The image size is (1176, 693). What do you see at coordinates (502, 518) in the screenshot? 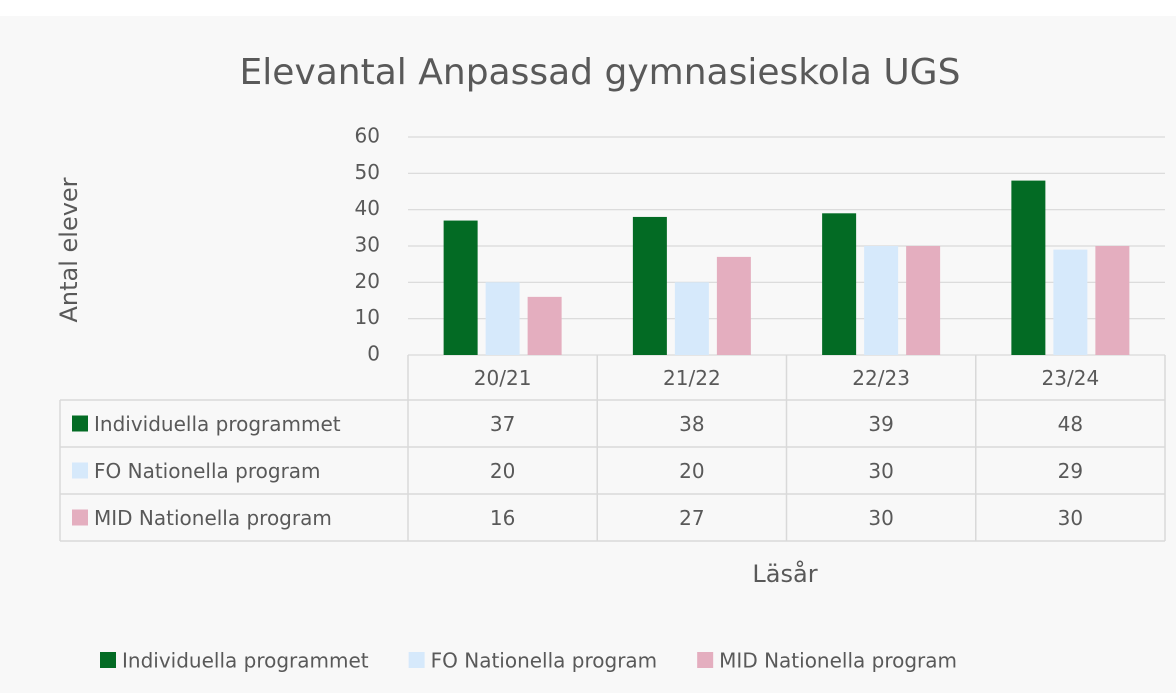
I see `table-value: 16` at bounding box center [502, 518].